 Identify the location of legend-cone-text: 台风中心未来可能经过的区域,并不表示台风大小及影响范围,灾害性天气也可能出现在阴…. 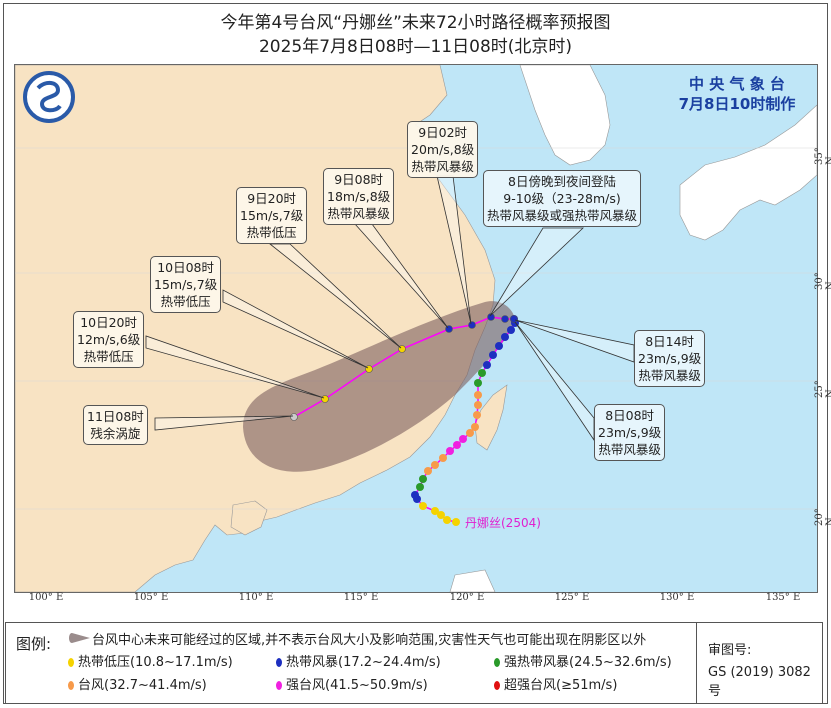
(369, 640).